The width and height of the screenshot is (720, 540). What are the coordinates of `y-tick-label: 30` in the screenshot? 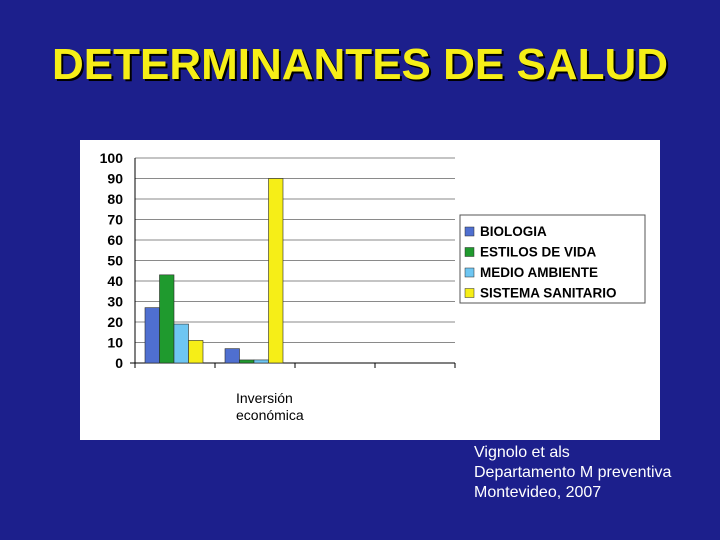 It's located at (115, 302).